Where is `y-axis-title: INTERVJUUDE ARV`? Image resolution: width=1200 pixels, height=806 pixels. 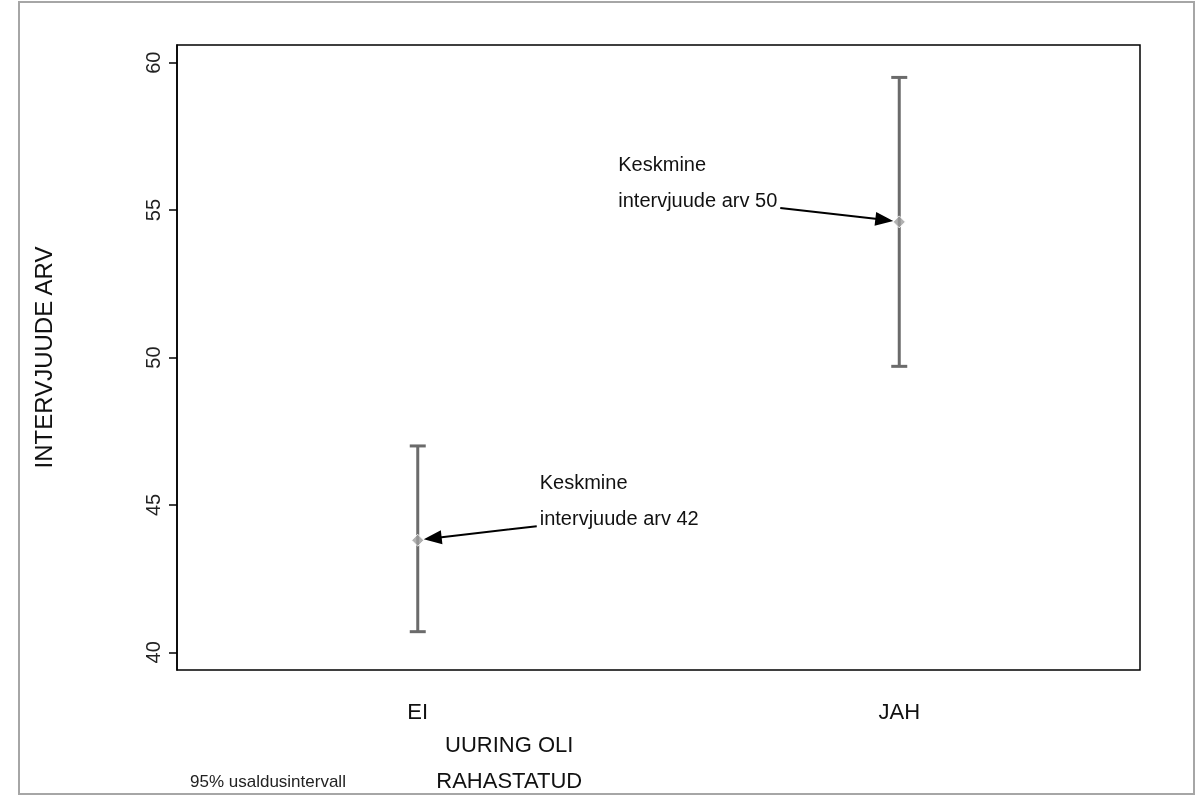 y-axis-title: INTERVJUUDE ARV is located at coordinates (43, 357).